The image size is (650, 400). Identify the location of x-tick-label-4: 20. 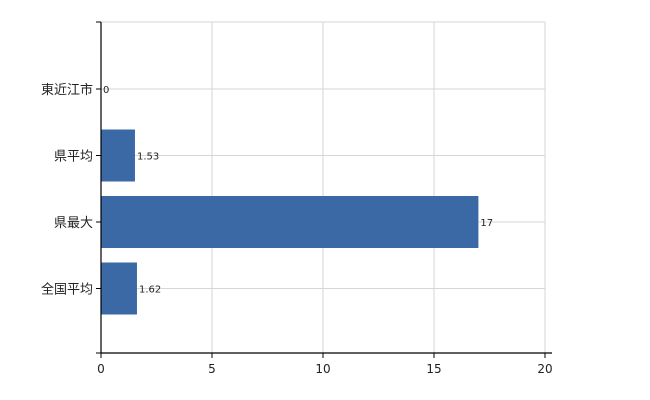
(544, 369).